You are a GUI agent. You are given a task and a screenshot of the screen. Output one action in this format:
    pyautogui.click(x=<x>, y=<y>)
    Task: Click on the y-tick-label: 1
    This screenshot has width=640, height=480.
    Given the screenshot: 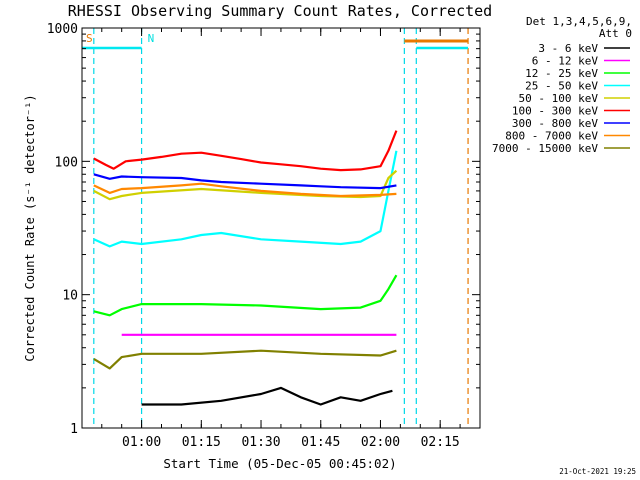 What is the action you would take?
    pyautogui.click(x=74, y=429)
    